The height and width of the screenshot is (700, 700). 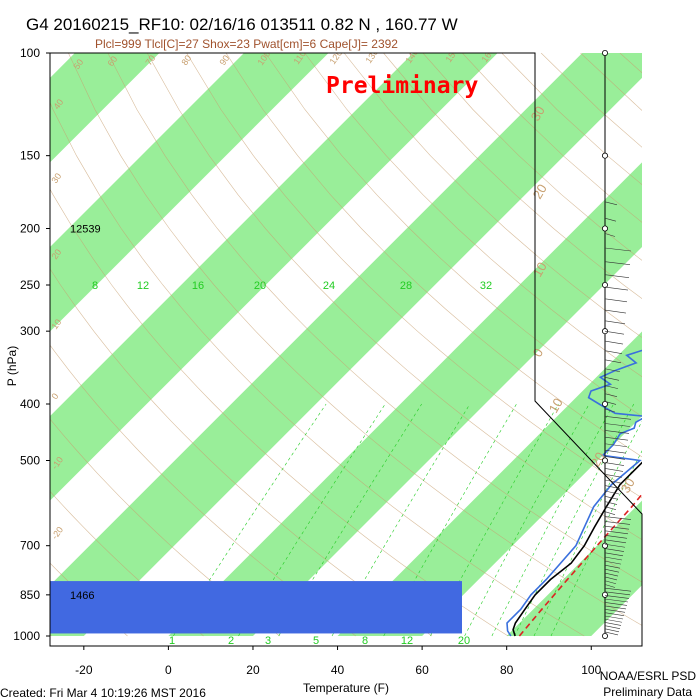 What do you see at coordinates (402, 86) in the screenshot?
I see `preliminary-stamp: Preliminary` at bounding box center [402, 86].